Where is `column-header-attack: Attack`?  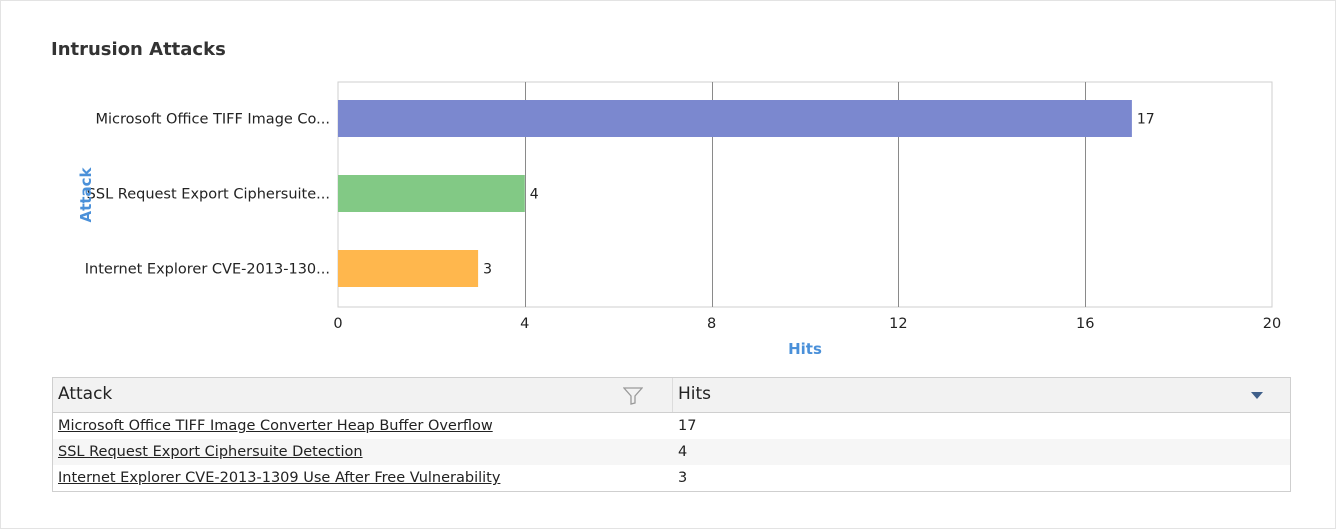 column-header-attack: Attack is located at coordinates (363, 395).